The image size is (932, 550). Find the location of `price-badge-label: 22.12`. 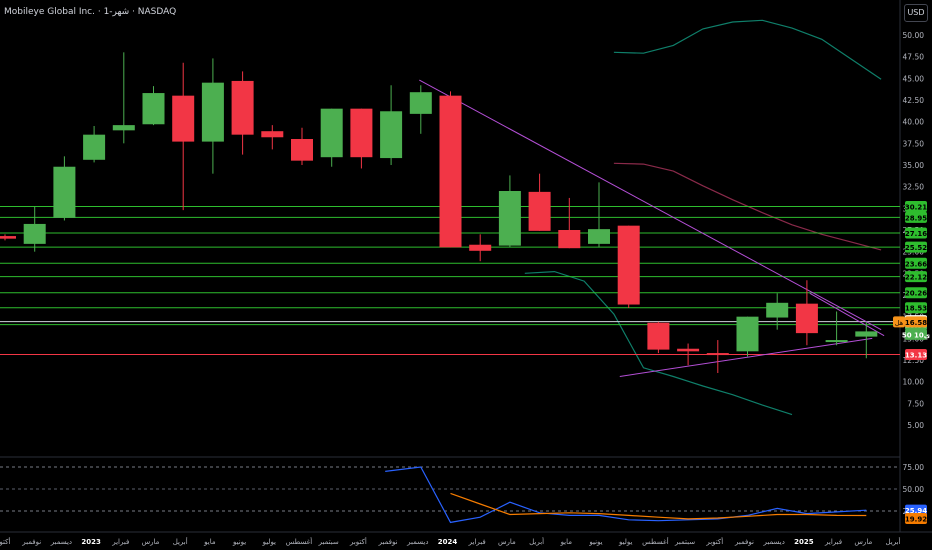

price-badge-label: 22.12 is located at coordinates (916, 278).